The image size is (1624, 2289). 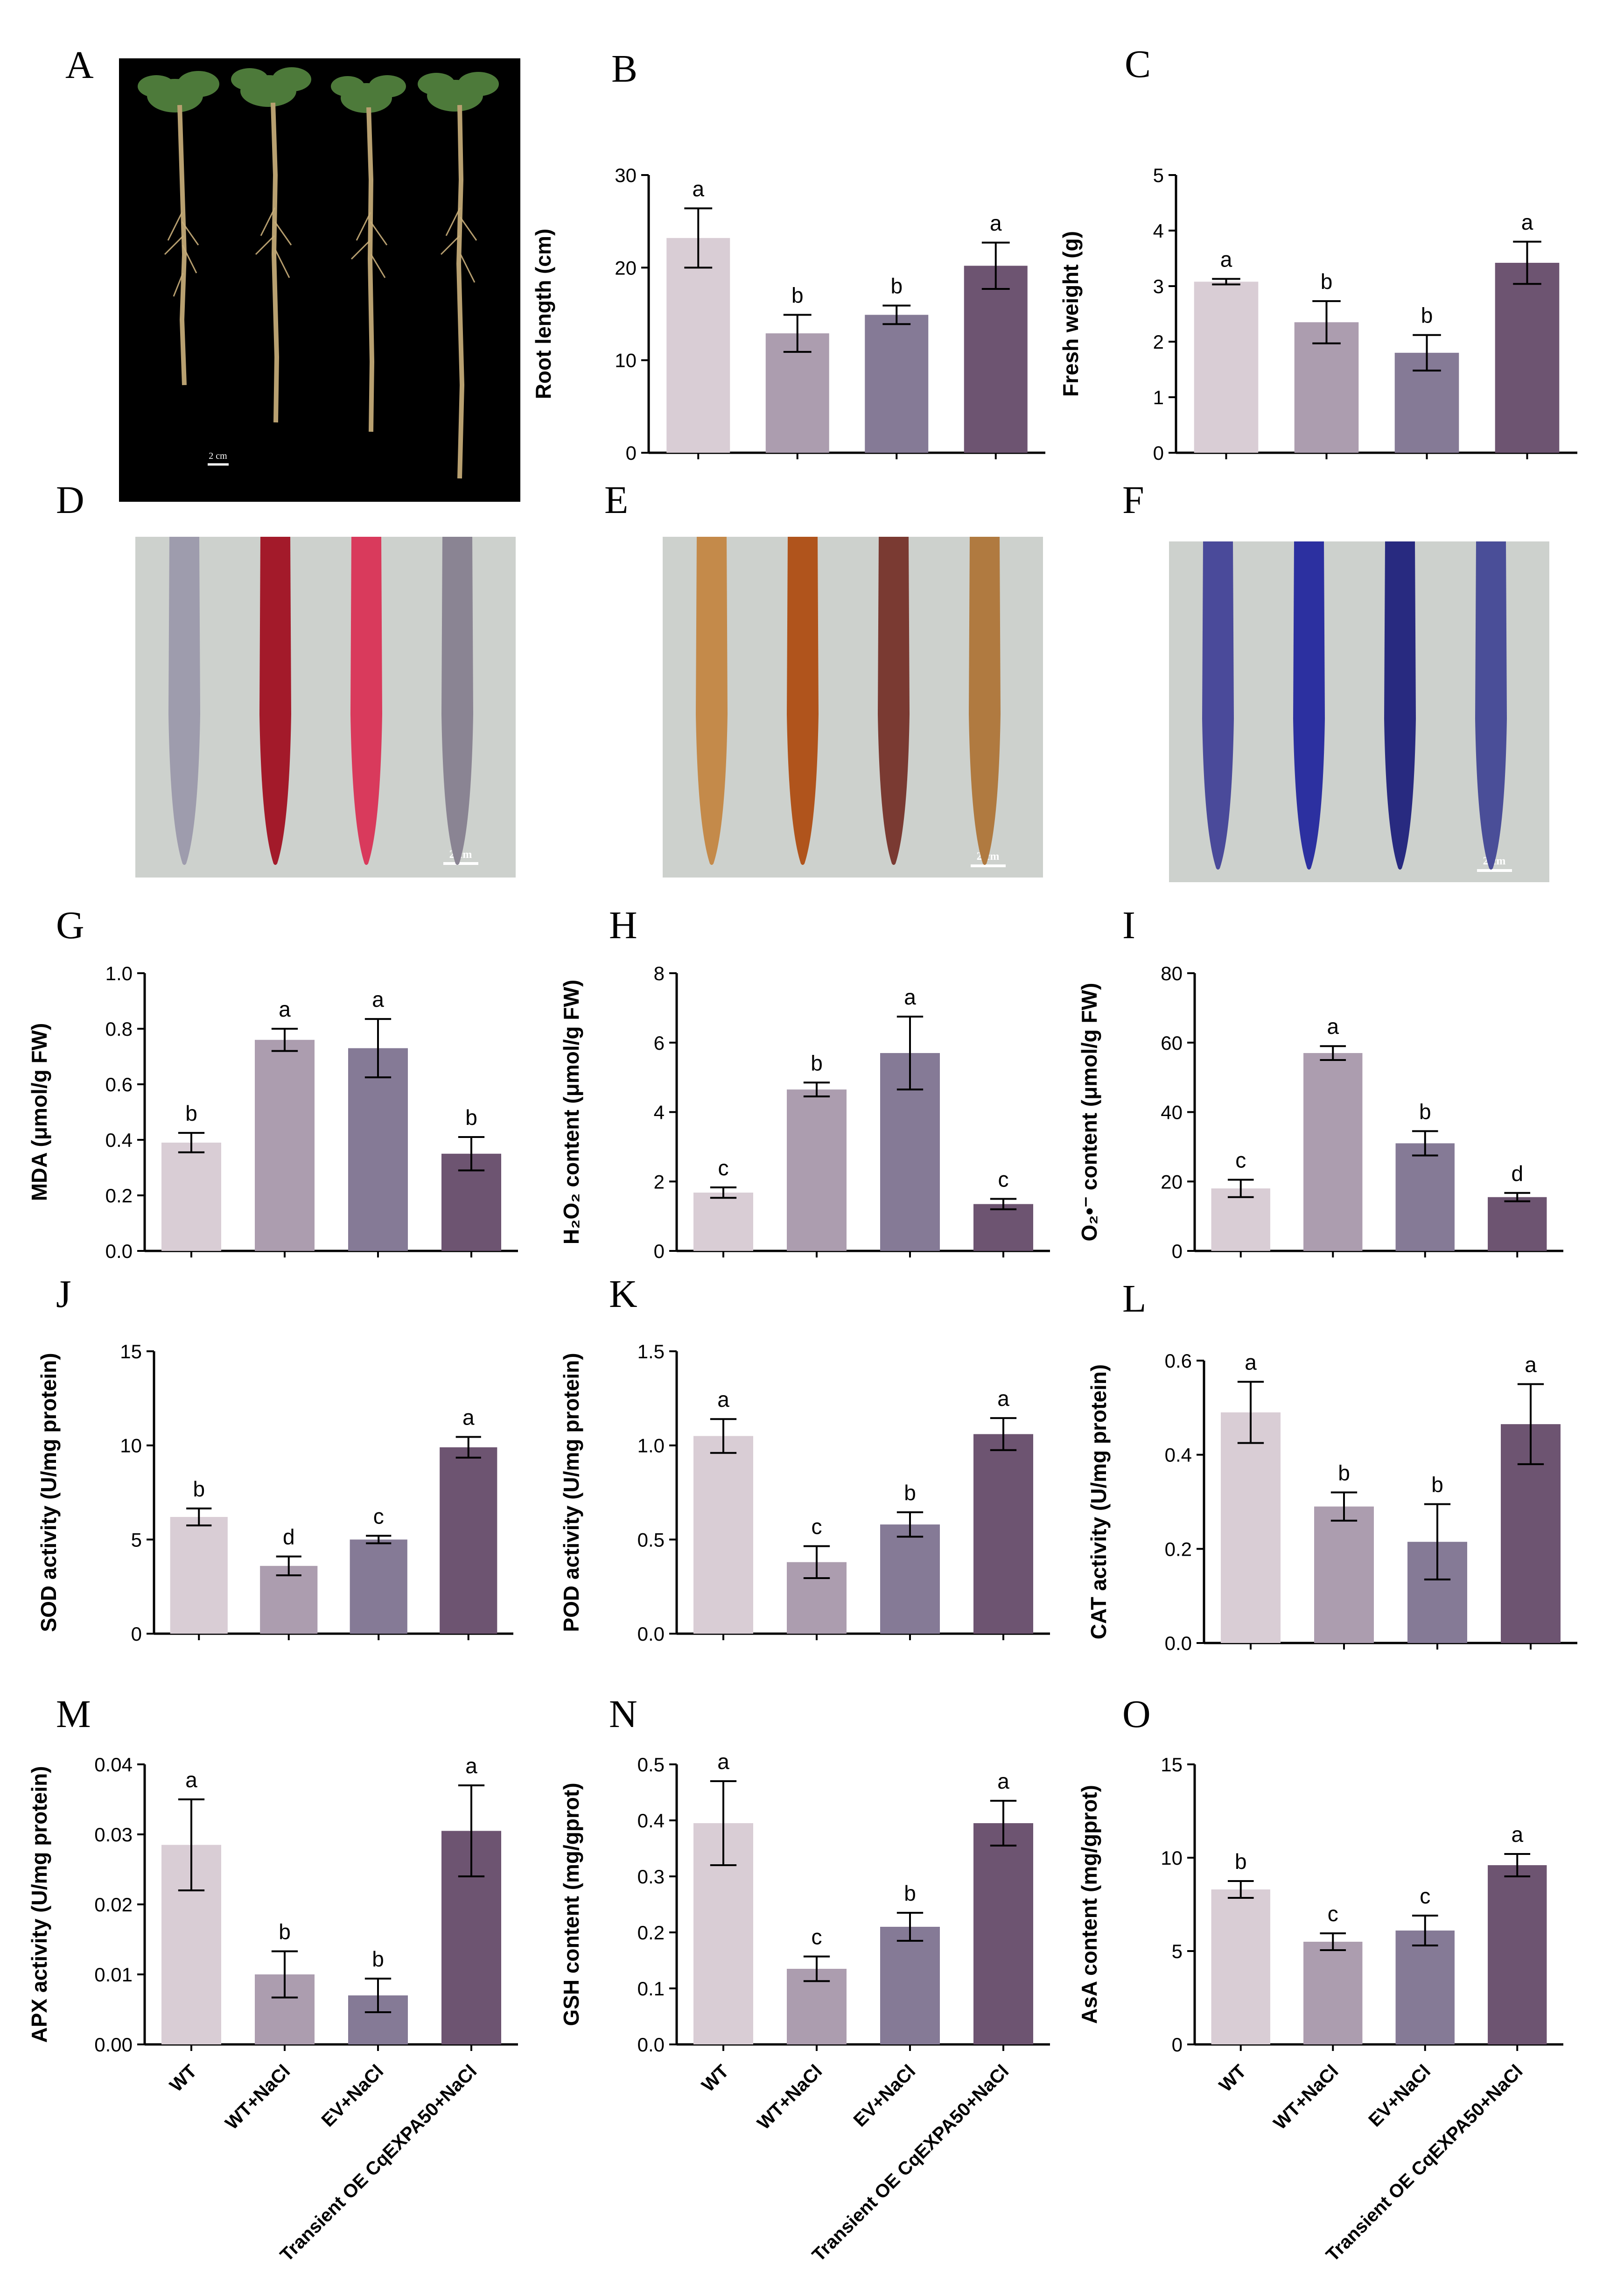 I want to click on y-tick-label: 1.5, so click(x=651, y=1352).